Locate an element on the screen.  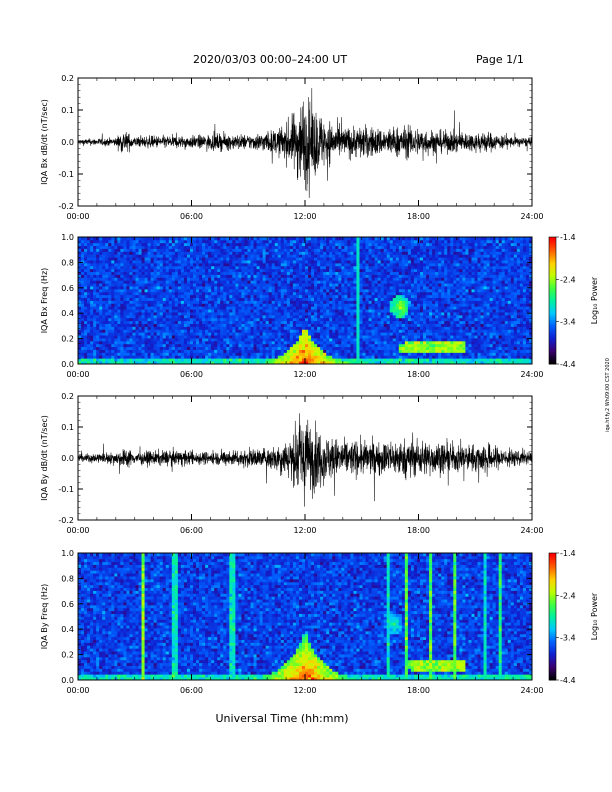
x-axis-1: 00:00 06:00 12:00 18:00 24:00 is located at coordinates (305, 308).